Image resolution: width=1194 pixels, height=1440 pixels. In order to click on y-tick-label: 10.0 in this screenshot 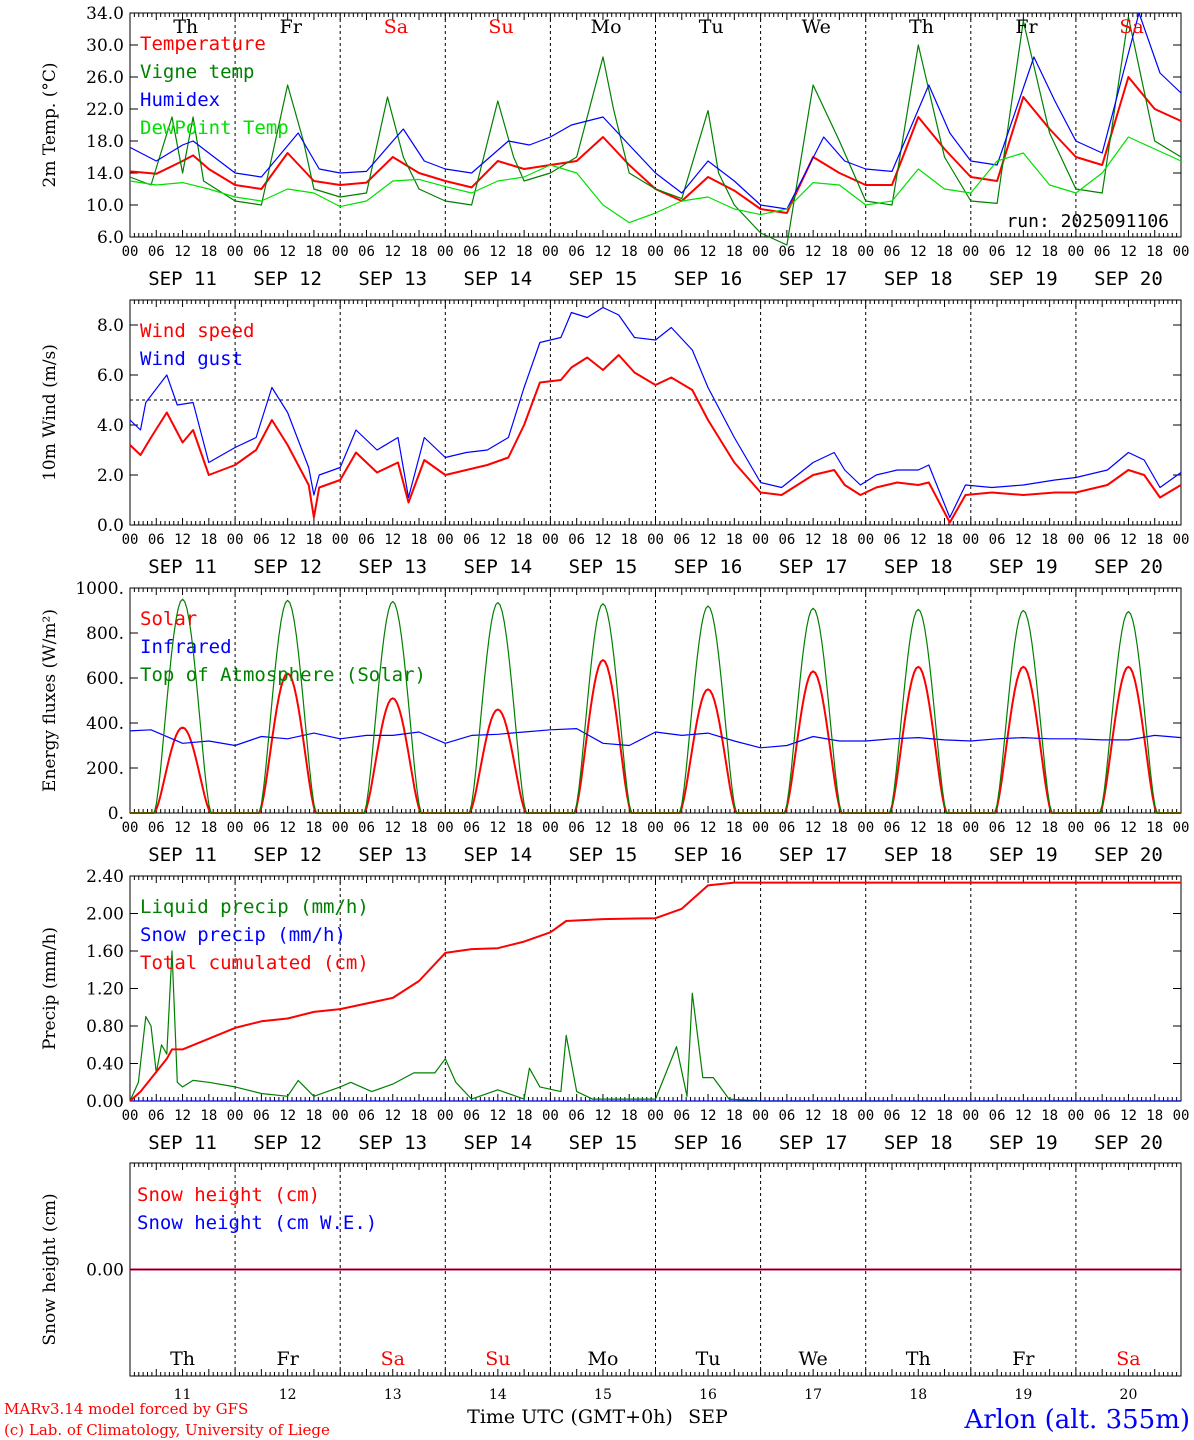, I will do `click(105, 206)`.